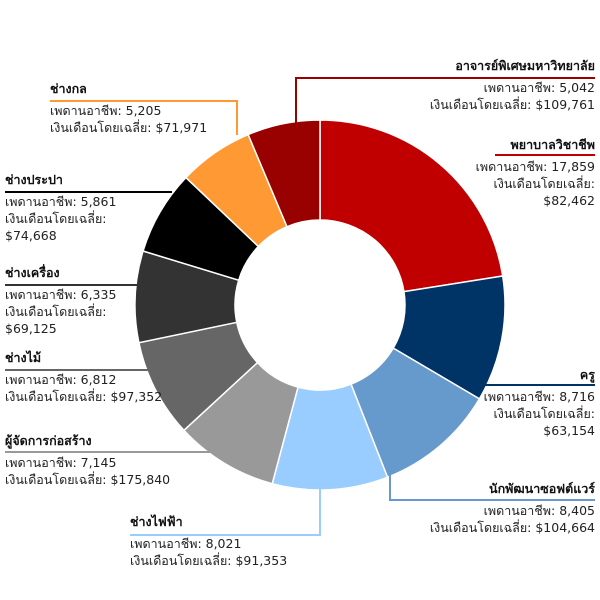 This screenshot has height=600, width=600. What do you see at coordinates (209, 560) in the screenshot?
I see `salary-label: เงินเดือนโดยเฉลี่ย: $91,353` at bounding box center [209, 560].